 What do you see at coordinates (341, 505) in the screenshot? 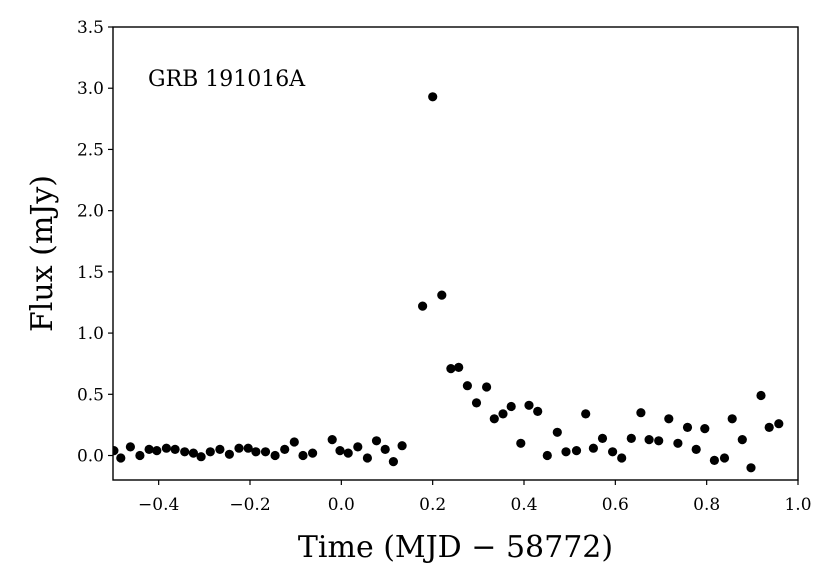
I see `x-tick-label: 0.0` at bounding box center [341, 505].